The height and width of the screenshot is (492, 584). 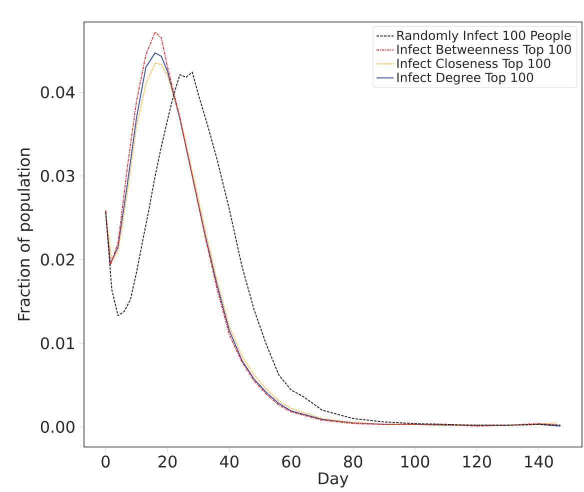 I want to click on x-tick-label: 0, so click(x=106, y=462).